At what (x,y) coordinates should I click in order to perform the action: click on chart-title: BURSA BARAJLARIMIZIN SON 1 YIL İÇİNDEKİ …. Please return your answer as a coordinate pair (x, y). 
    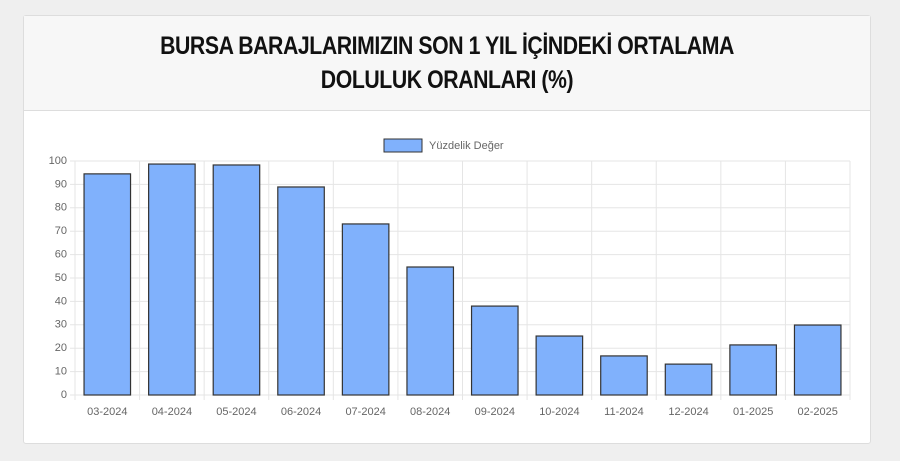
    Looking at the image, I should click on (447, 63).